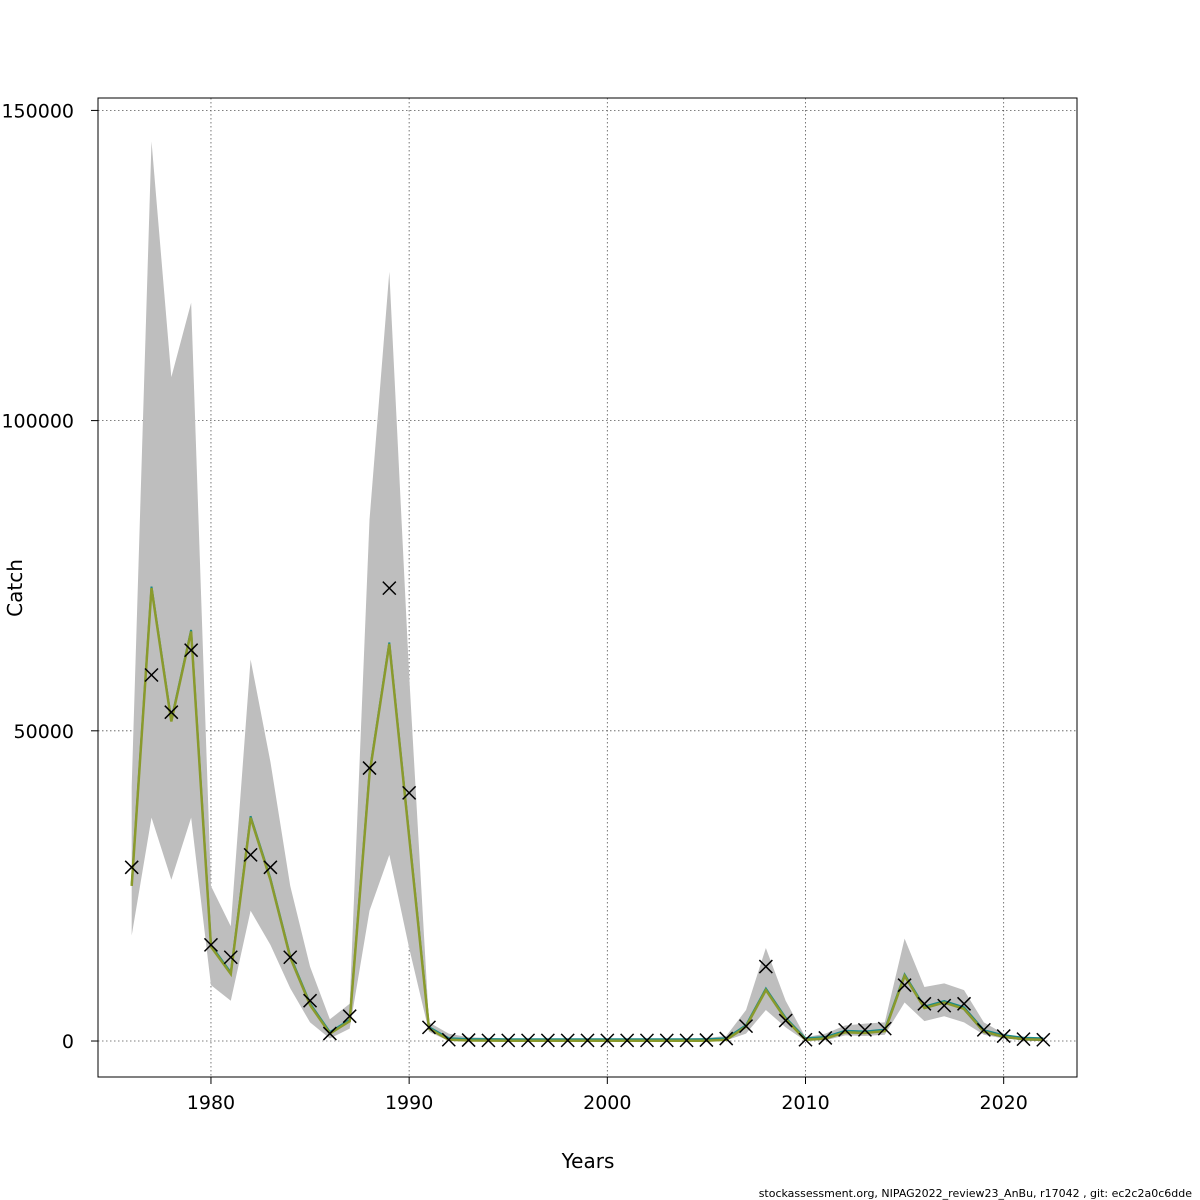  I want to click on y-axis: 0 50000 100000 150000, so click(49, 576).